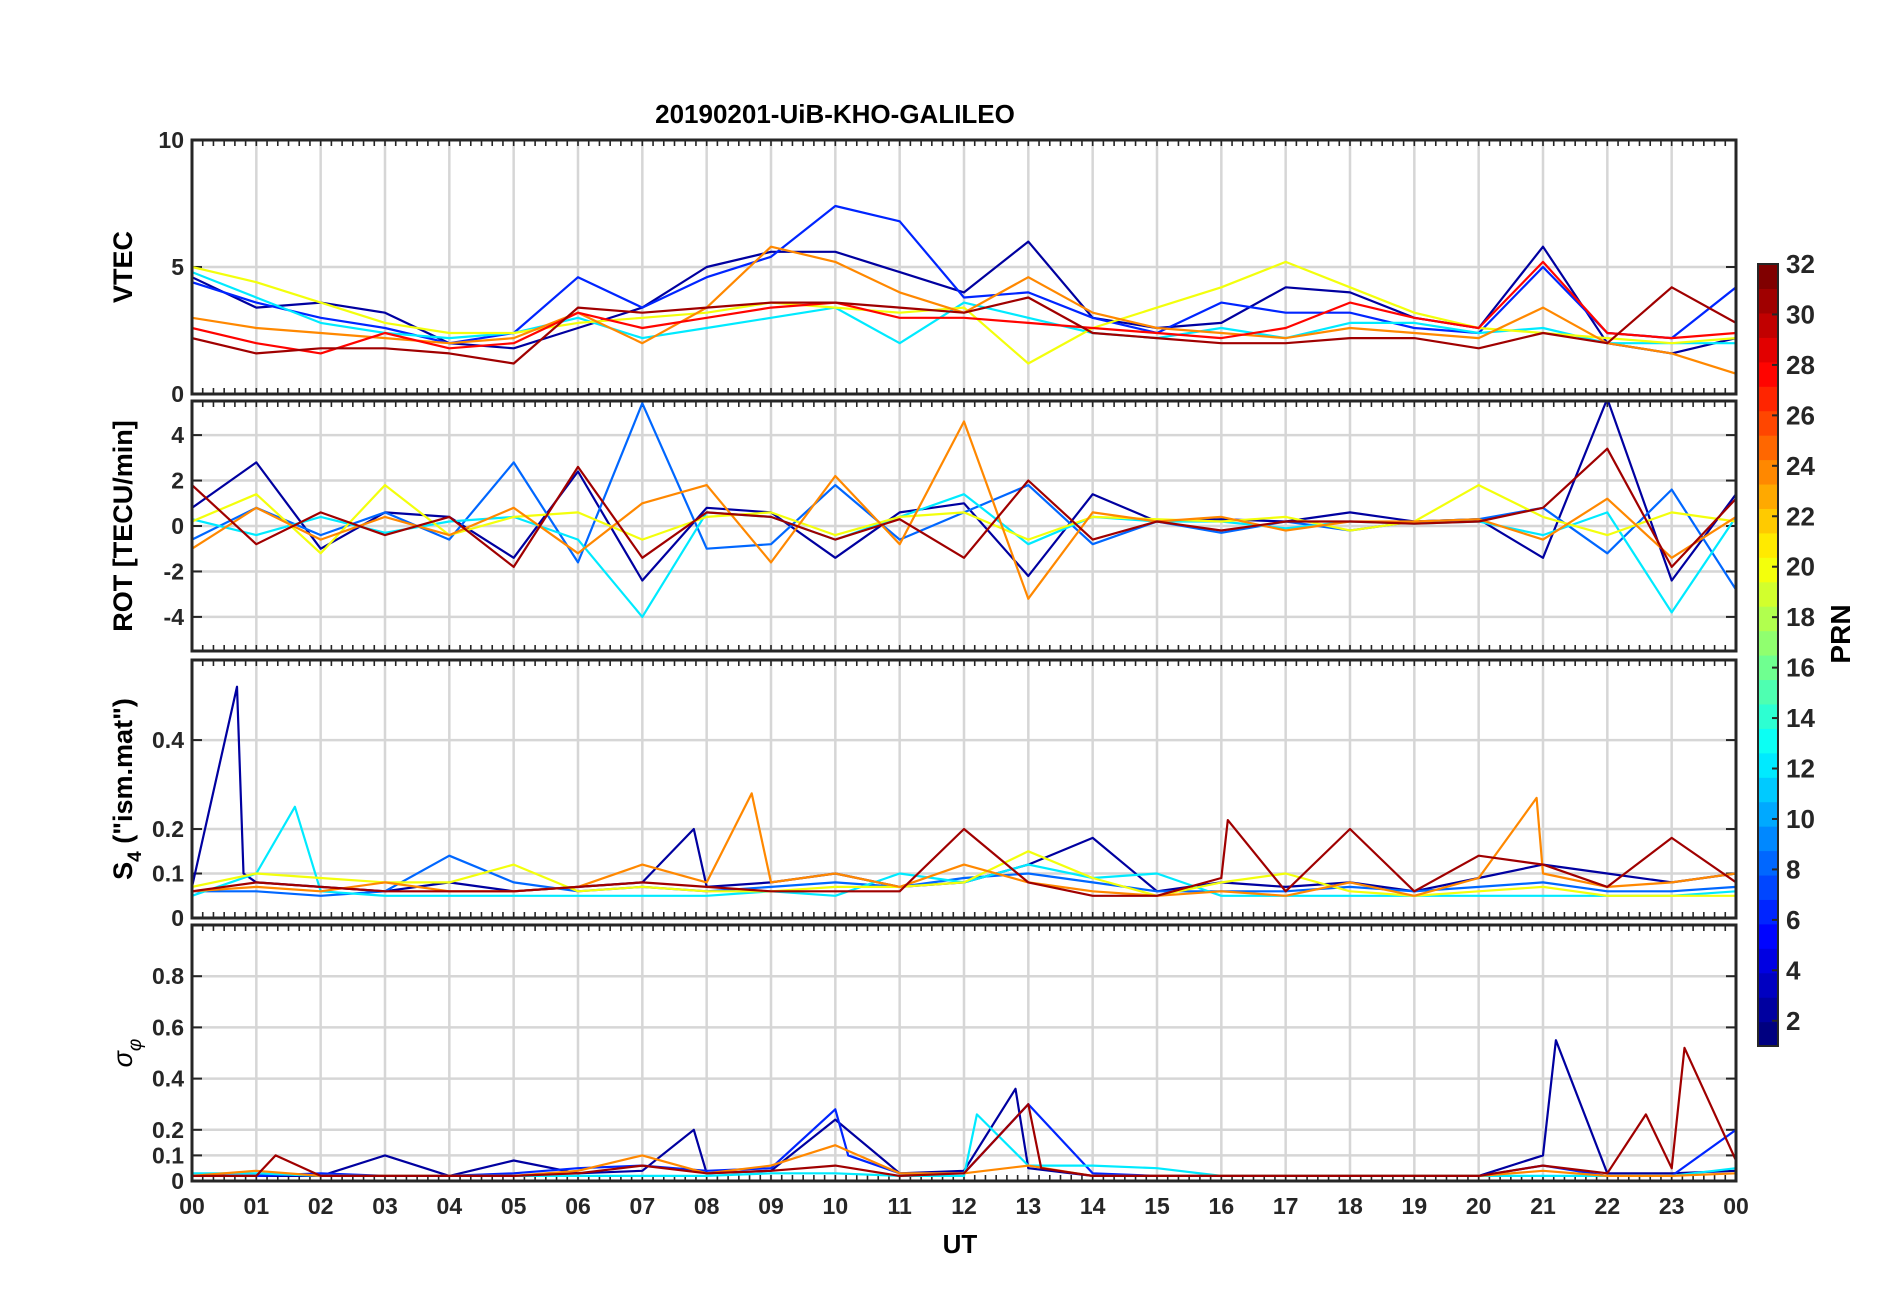 This screenshot has height=1292, width=1902. Describe the element at coordinates (168, 1027) in the screenshot. I see `y-tick-label: 0.6` at that location.